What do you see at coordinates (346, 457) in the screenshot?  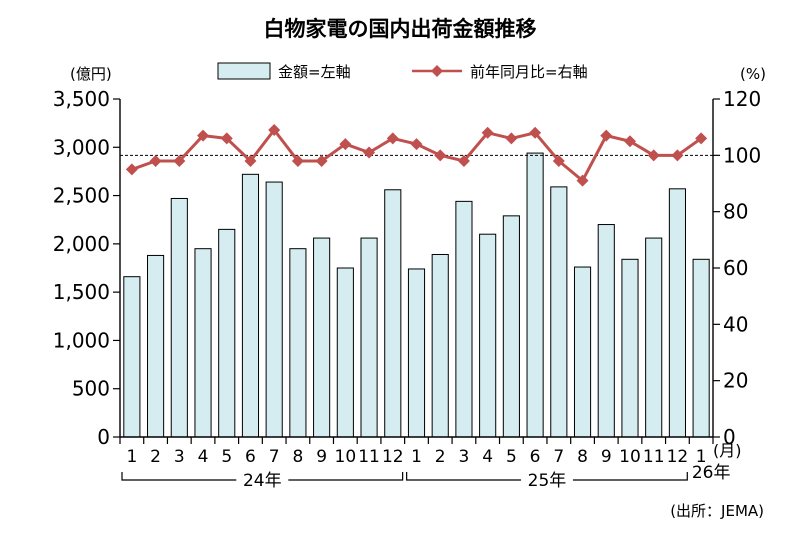 I see `x-tick-label: 10` at bounding box center [346, 457].